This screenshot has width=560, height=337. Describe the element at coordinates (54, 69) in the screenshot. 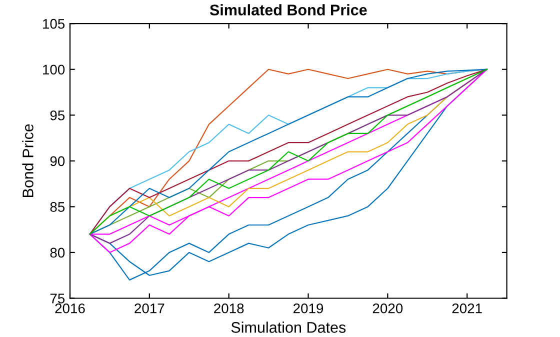

I see `y-tick-label: 100` at that location.